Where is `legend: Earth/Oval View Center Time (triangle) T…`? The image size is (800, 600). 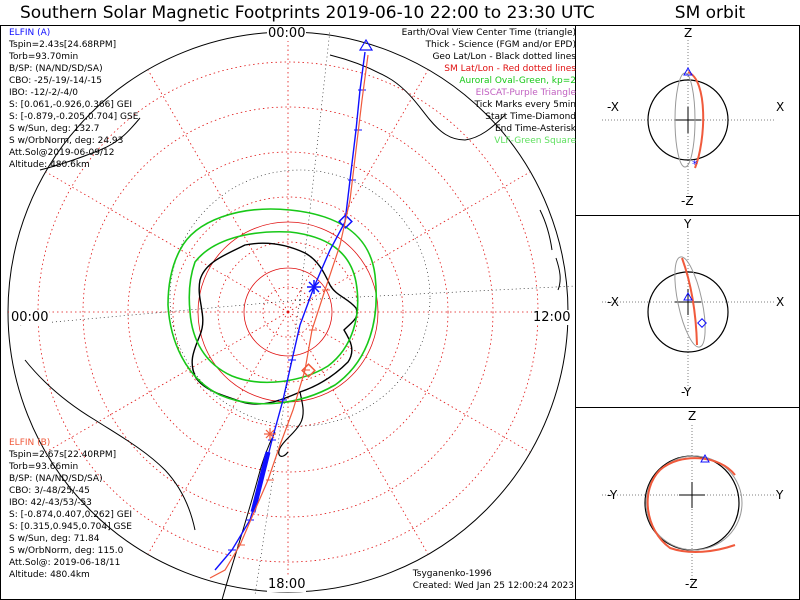
legend: Earth/Oval View Center Time (triangle) T… is located at coordinates (489, 87).